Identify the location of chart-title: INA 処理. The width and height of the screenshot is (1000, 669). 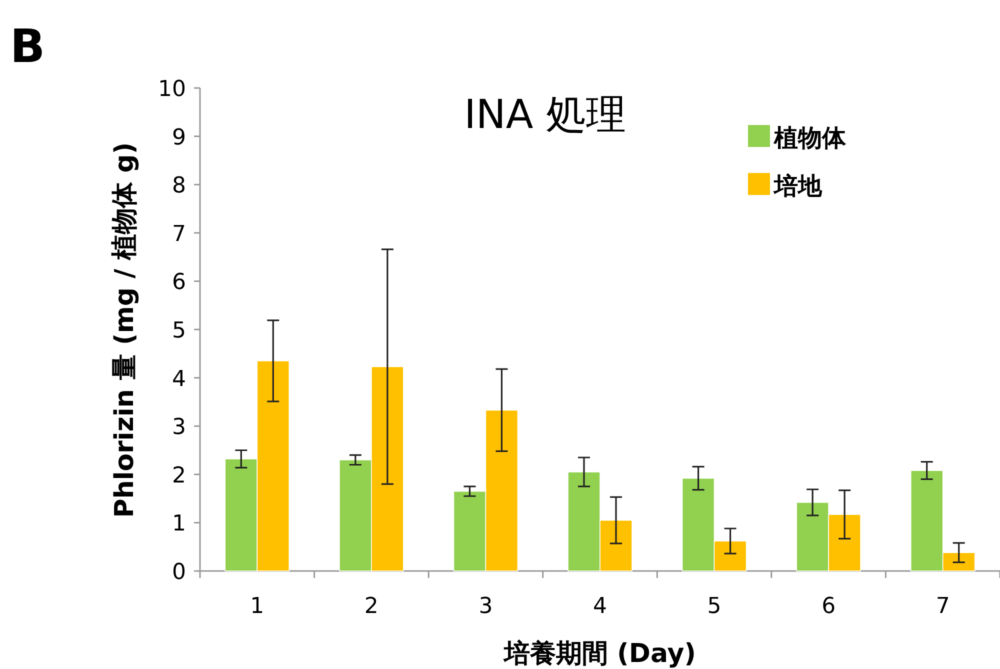
(545, 115).